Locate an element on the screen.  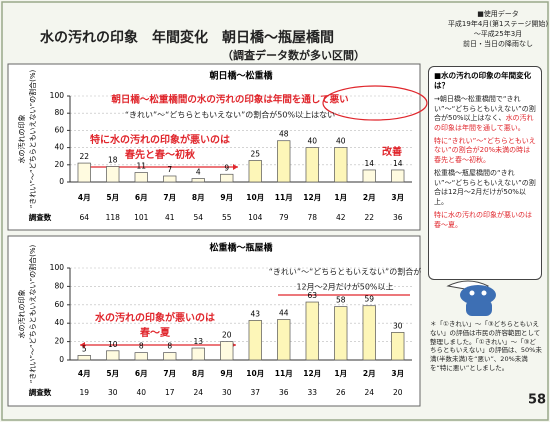
count: 40 is located at coordinates (141, 392).